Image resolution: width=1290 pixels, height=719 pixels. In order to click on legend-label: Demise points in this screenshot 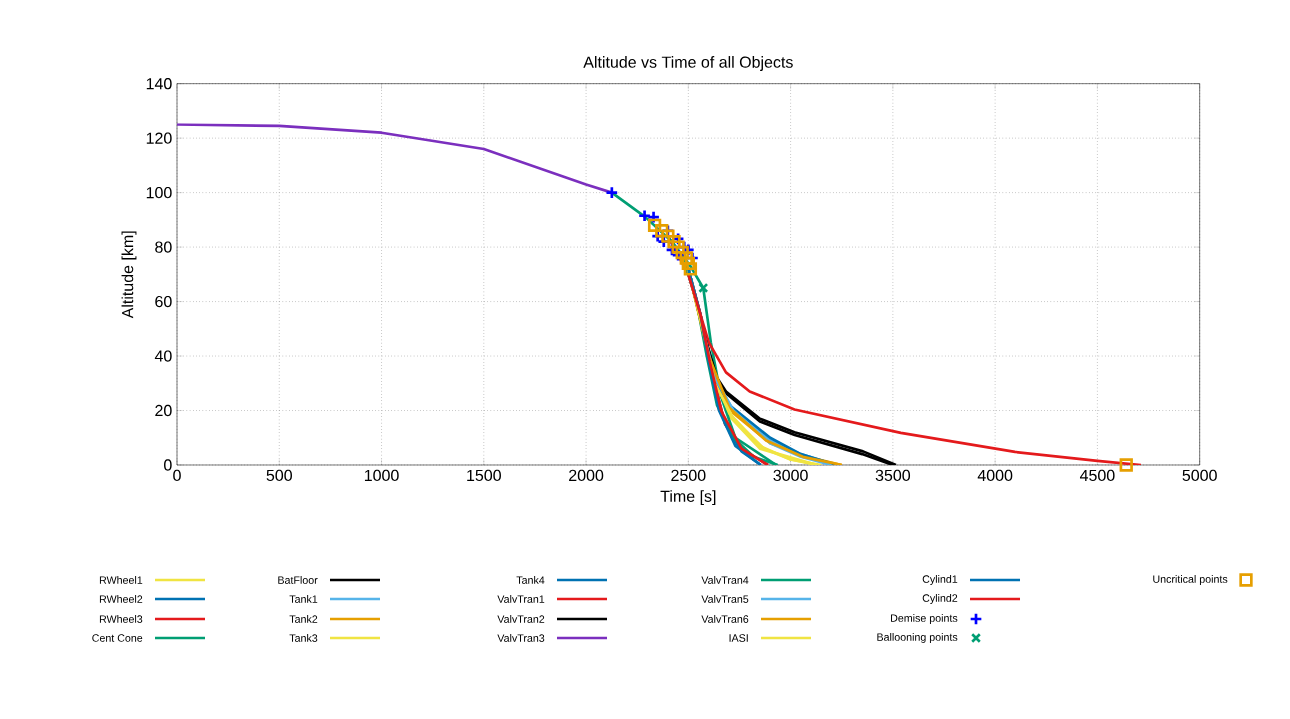, I will do `click(924, 619)`.